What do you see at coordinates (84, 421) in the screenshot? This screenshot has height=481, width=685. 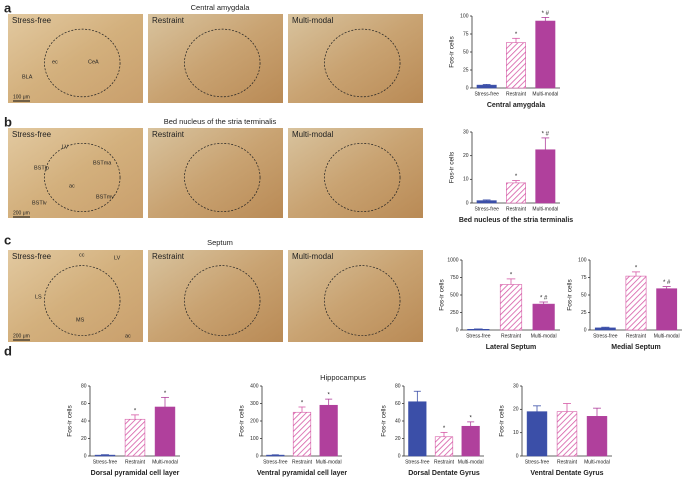 I see `y-tick-label: 40` at bounding box center [84, 421].